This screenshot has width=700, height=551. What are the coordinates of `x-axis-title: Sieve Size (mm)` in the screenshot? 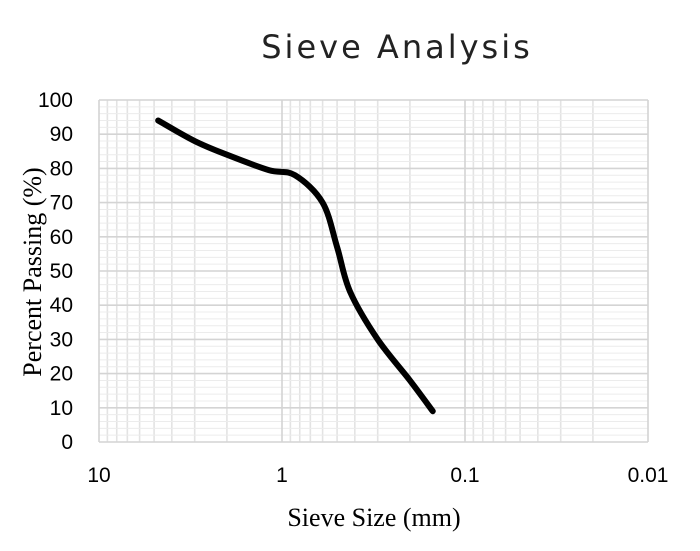 It's located at (374, 517).